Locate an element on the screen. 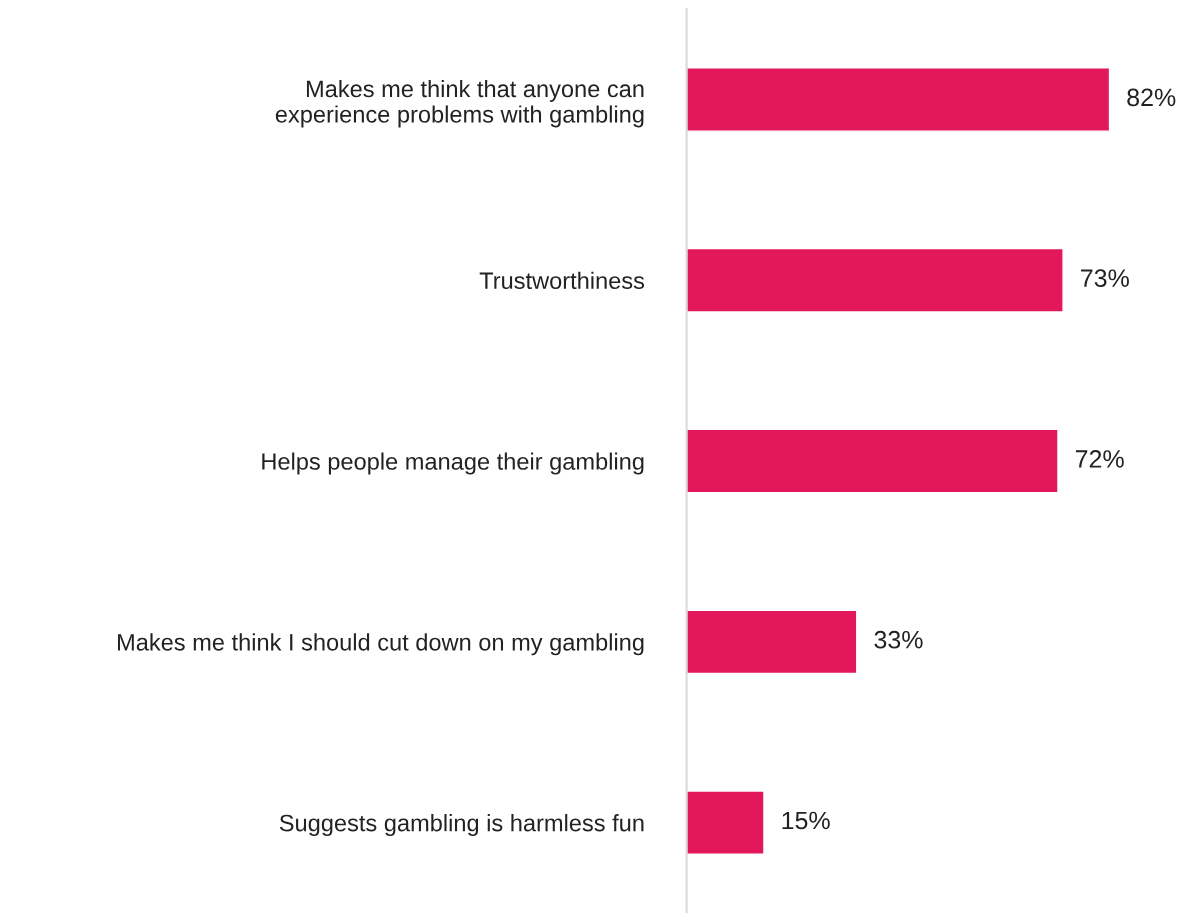 This screenshot has width=1192, height=913. data-label: 73% is located at coordinates (1105, 278).